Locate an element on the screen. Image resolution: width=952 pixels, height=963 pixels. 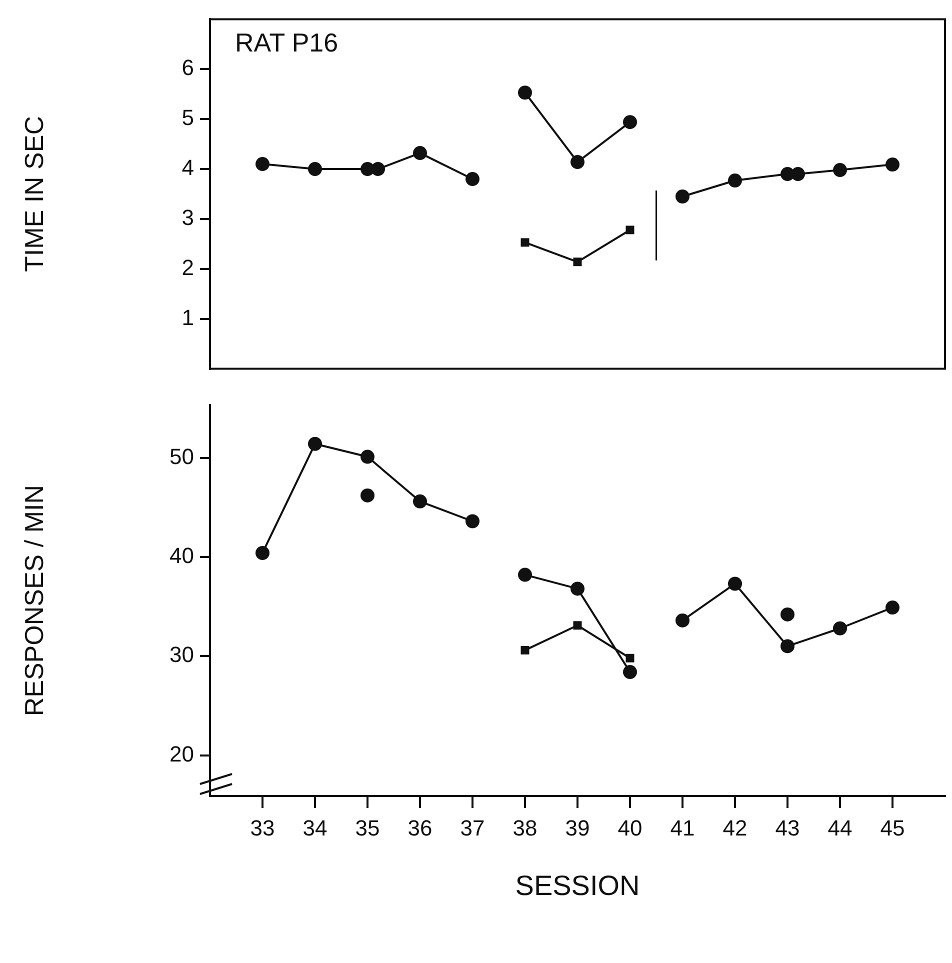
x-axis-title: SESSION is located at coordinates (577, 885).